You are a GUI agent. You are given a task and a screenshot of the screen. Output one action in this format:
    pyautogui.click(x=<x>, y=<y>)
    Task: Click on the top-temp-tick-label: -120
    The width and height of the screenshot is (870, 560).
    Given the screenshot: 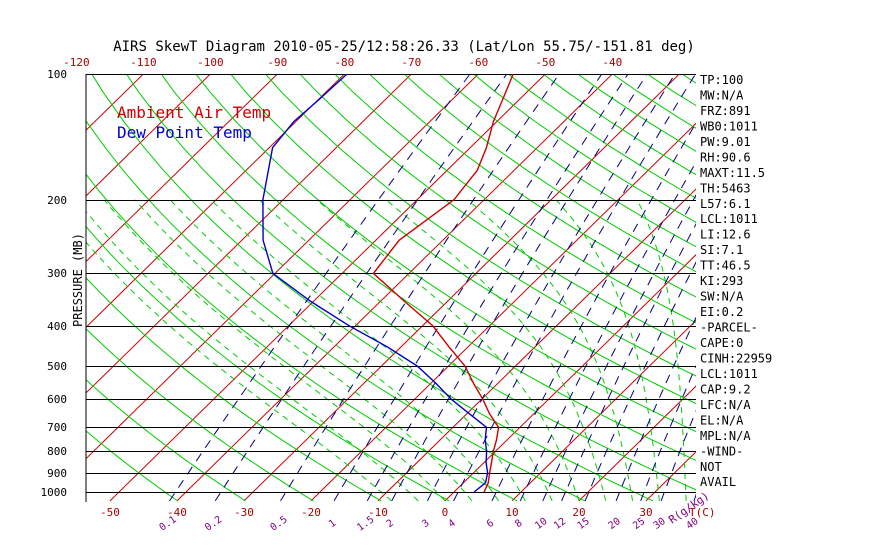 What is the action you would take?
    pyautogui.click(x=76, y=62)
    